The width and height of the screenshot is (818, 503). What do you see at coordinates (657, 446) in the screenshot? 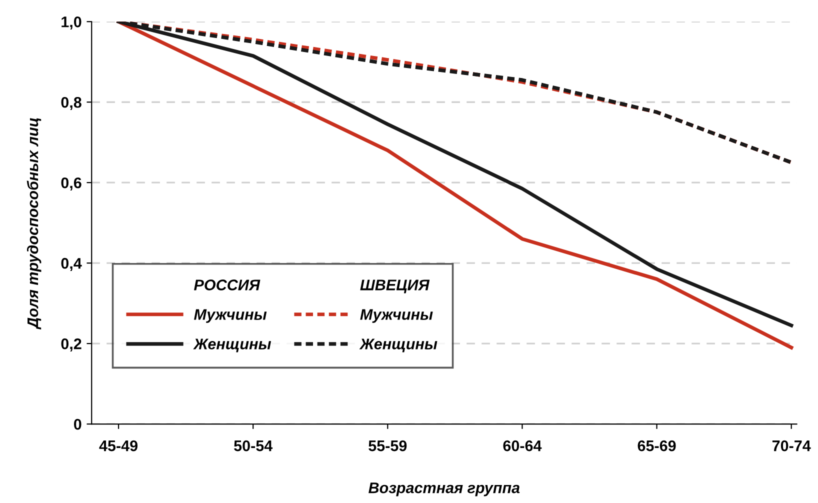
I see `x-tick-label: 65-69` at bounding box center [657, 446].